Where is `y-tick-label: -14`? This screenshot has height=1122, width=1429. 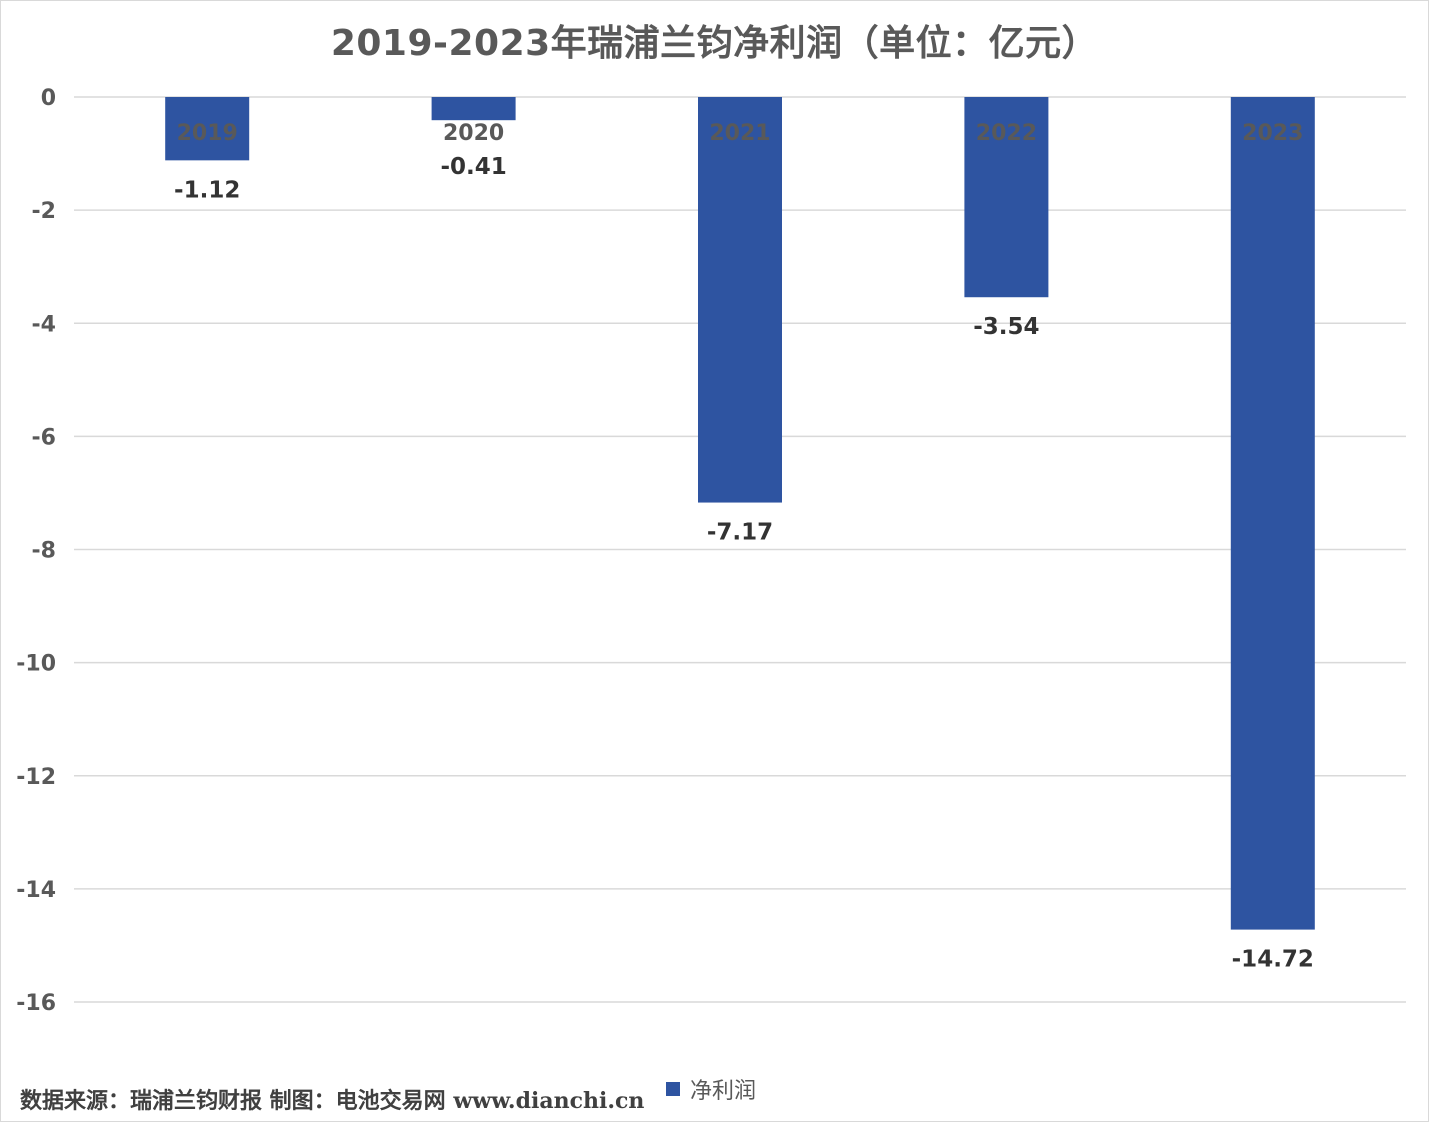 y-tick-label: -14 is located at coordinates (36, 890).